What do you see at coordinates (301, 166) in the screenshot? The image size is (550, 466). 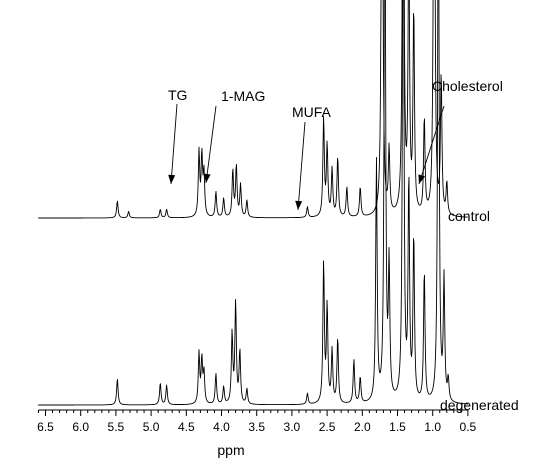 I see `annotation-arrow-mufa` at bounding box center [301, 166].